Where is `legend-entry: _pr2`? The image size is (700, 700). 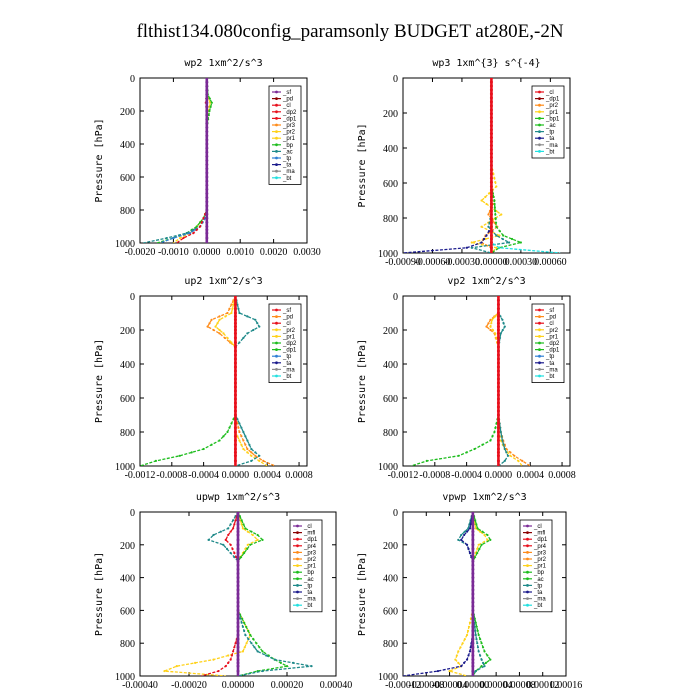 legend-entry: _pr2 is located at coordinates (289, 331).